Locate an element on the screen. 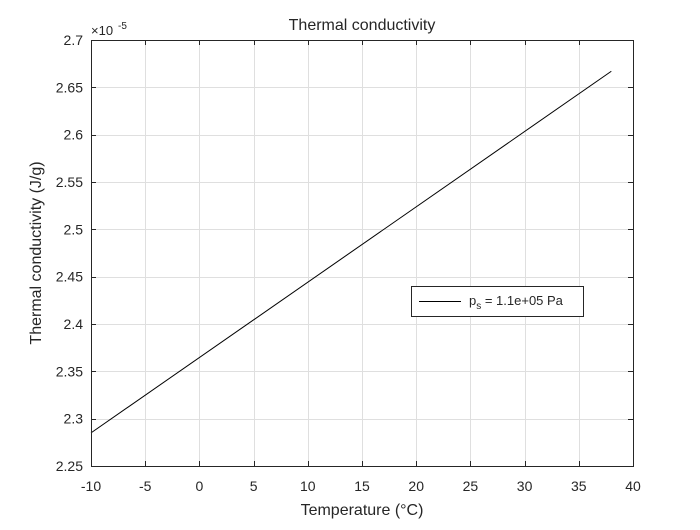  x-tick-label: 15 is located at coordinates (362, 486).